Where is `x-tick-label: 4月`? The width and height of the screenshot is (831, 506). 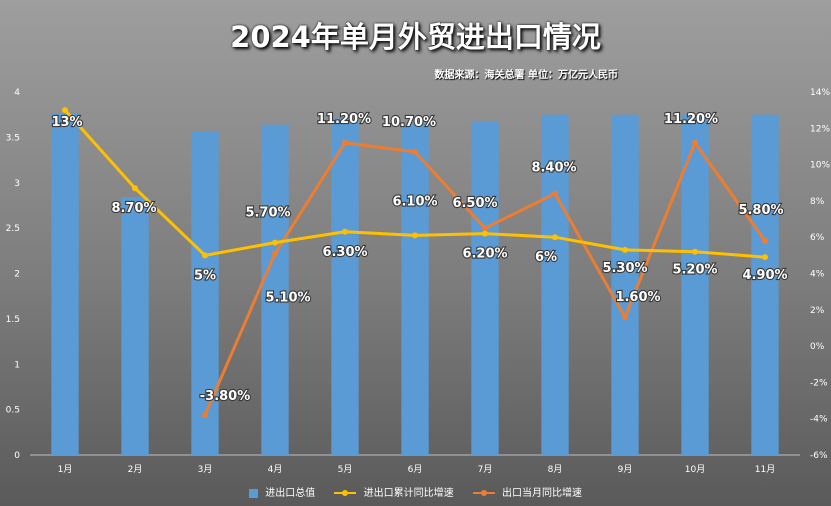
x-tick-label: 4月 is located at coordinates (275, 469).